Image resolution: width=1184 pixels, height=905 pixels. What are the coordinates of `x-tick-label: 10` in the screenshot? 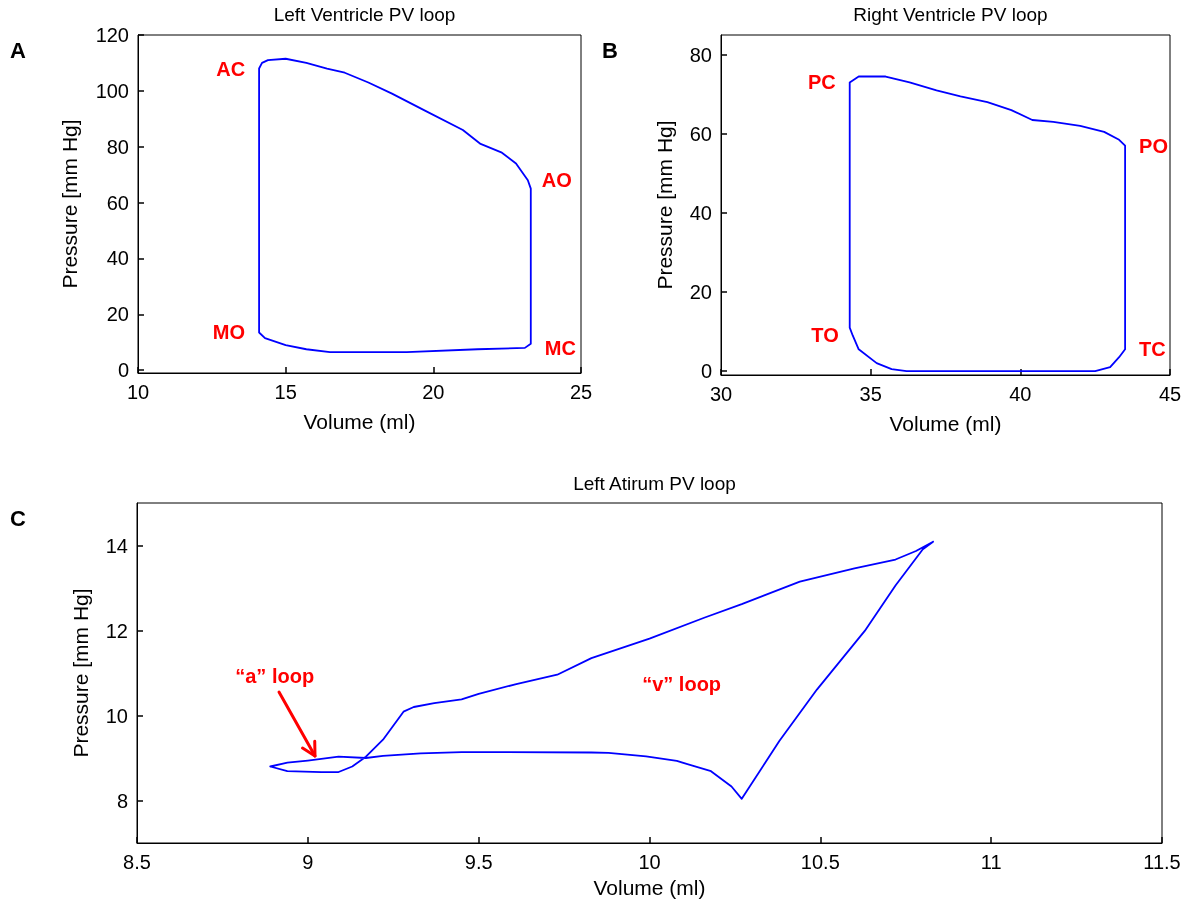 It's located at (649, 862).